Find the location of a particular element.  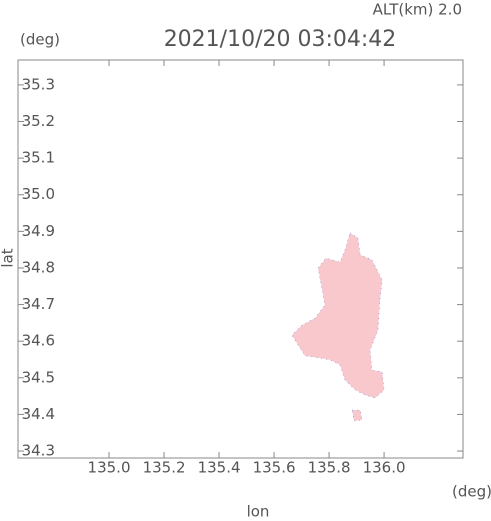

y-tick-label: 35.0 is located at coordinates (38, 194).